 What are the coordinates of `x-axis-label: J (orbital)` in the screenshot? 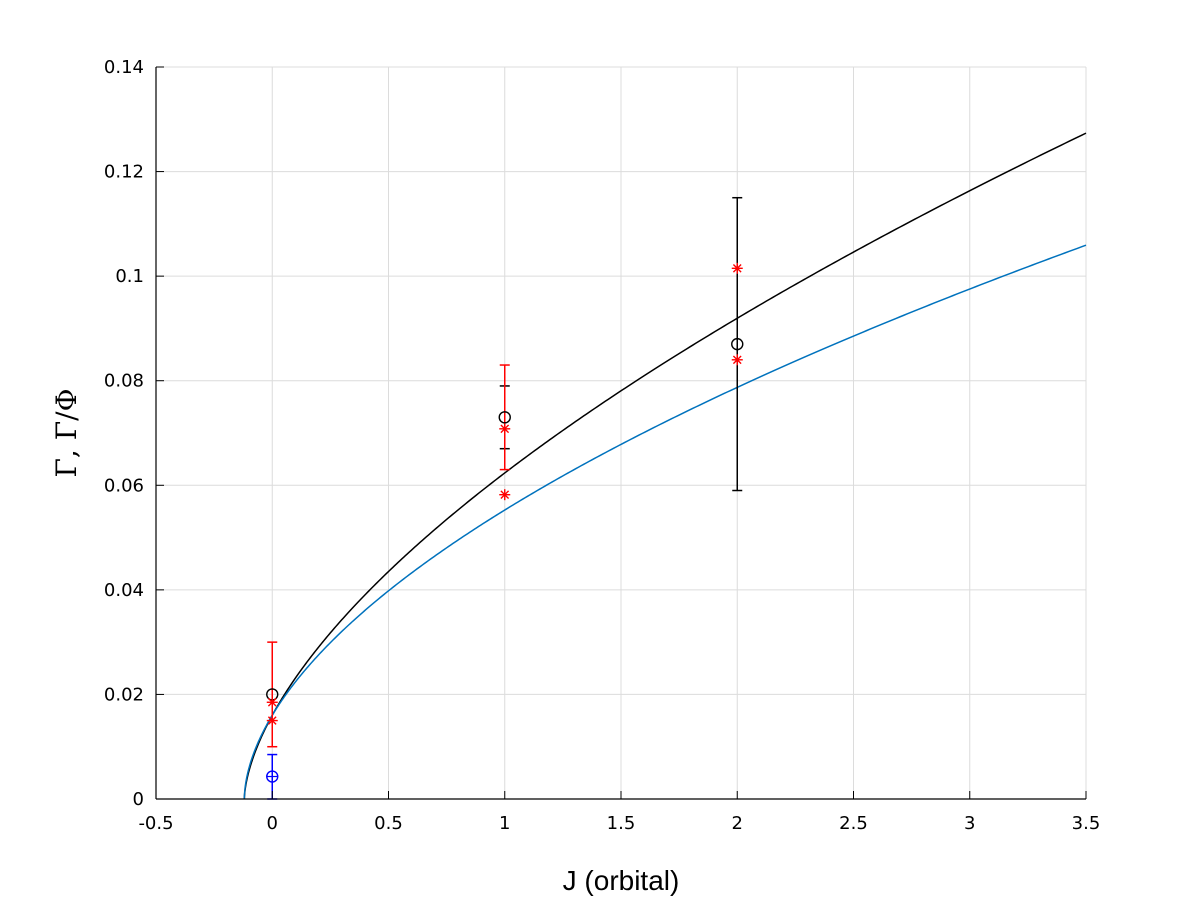 It's located at (621, 880).